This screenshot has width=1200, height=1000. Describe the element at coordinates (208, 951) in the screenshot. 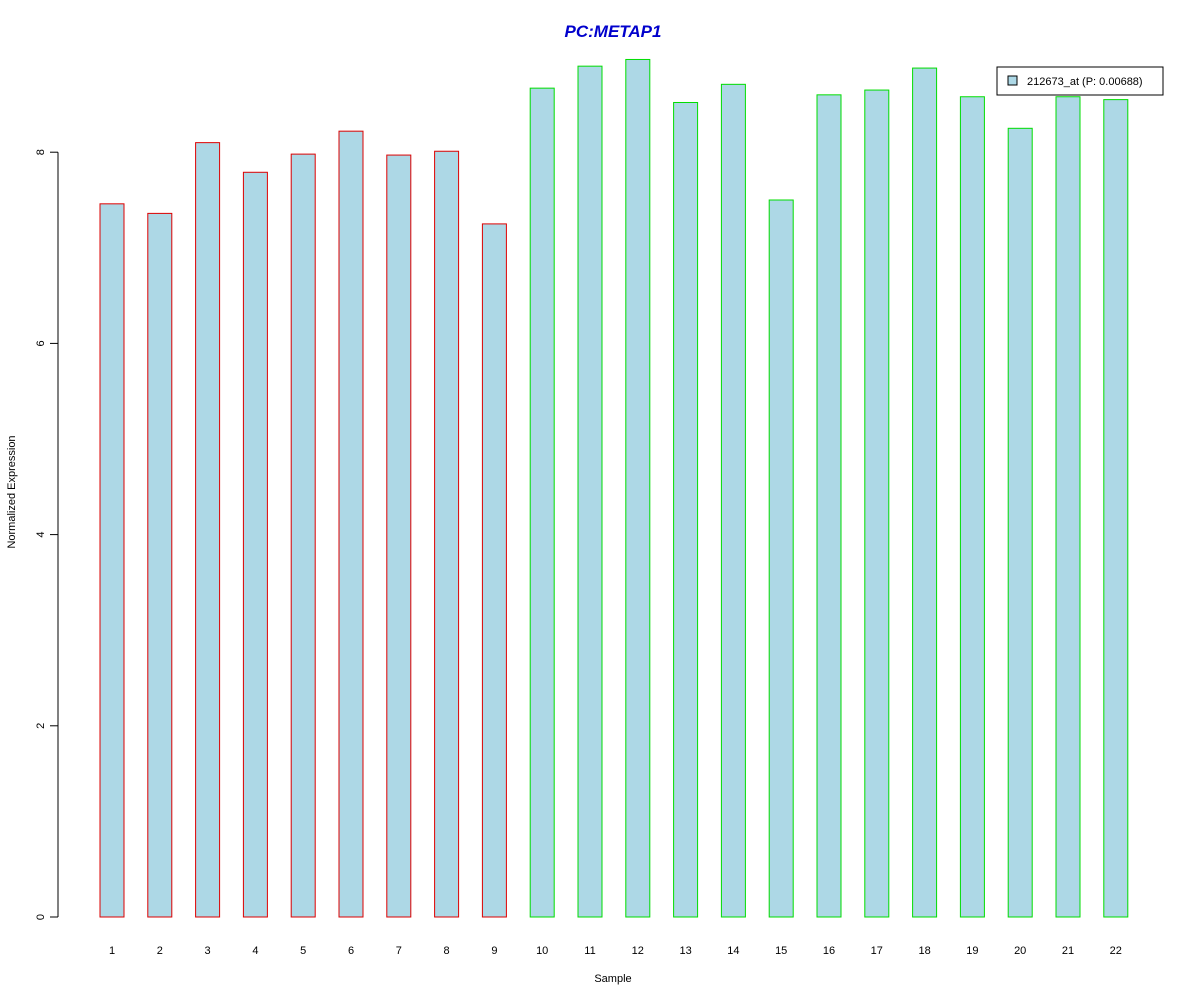

I see `x-tick-label: 3` at that location.